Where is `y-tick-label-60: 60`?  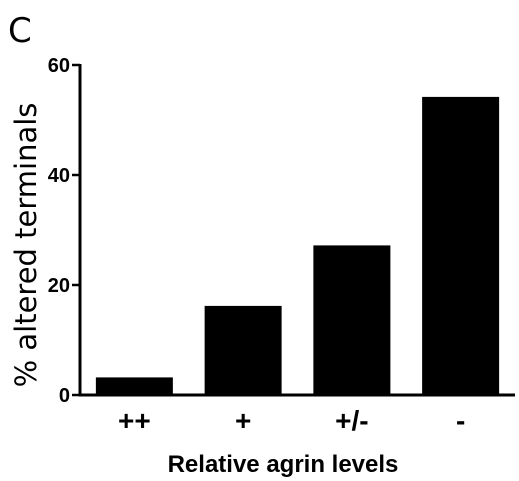 y-tick-label-60: 60 is located at coordinates (59, 66).